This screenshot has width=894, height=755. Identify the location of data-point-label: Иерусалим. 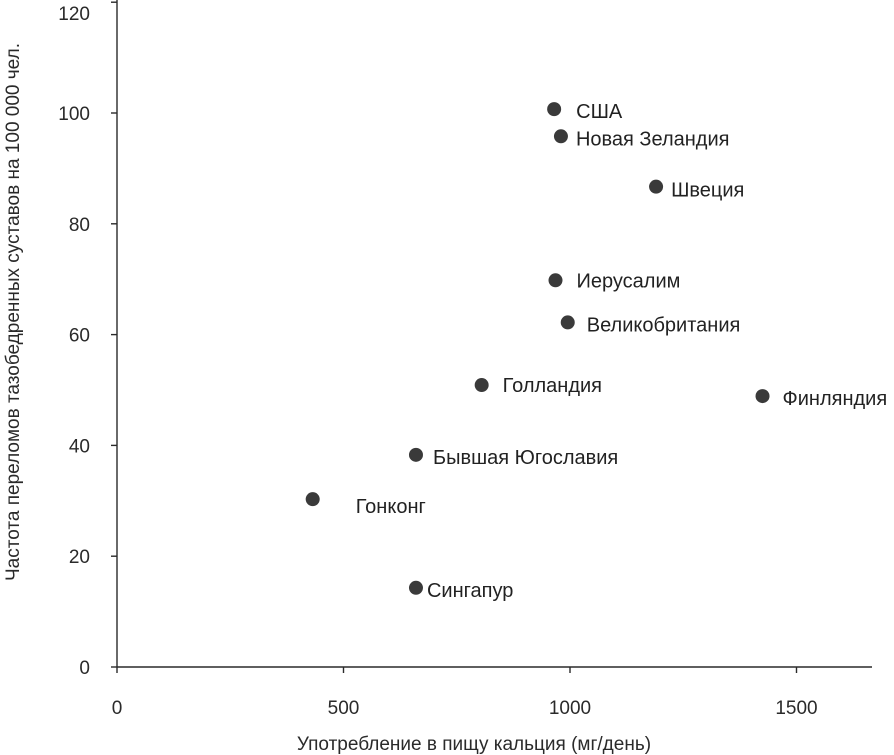
(629, 281).